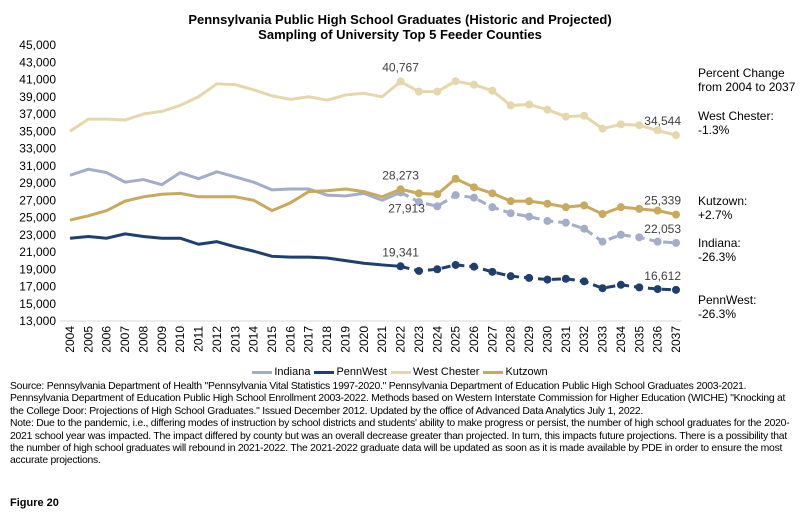 This screenshot has height=512, width=800. Describe the element at coordinates (37, 149) in the screenshot. I see `y-tick-label: 33,000` at that location.